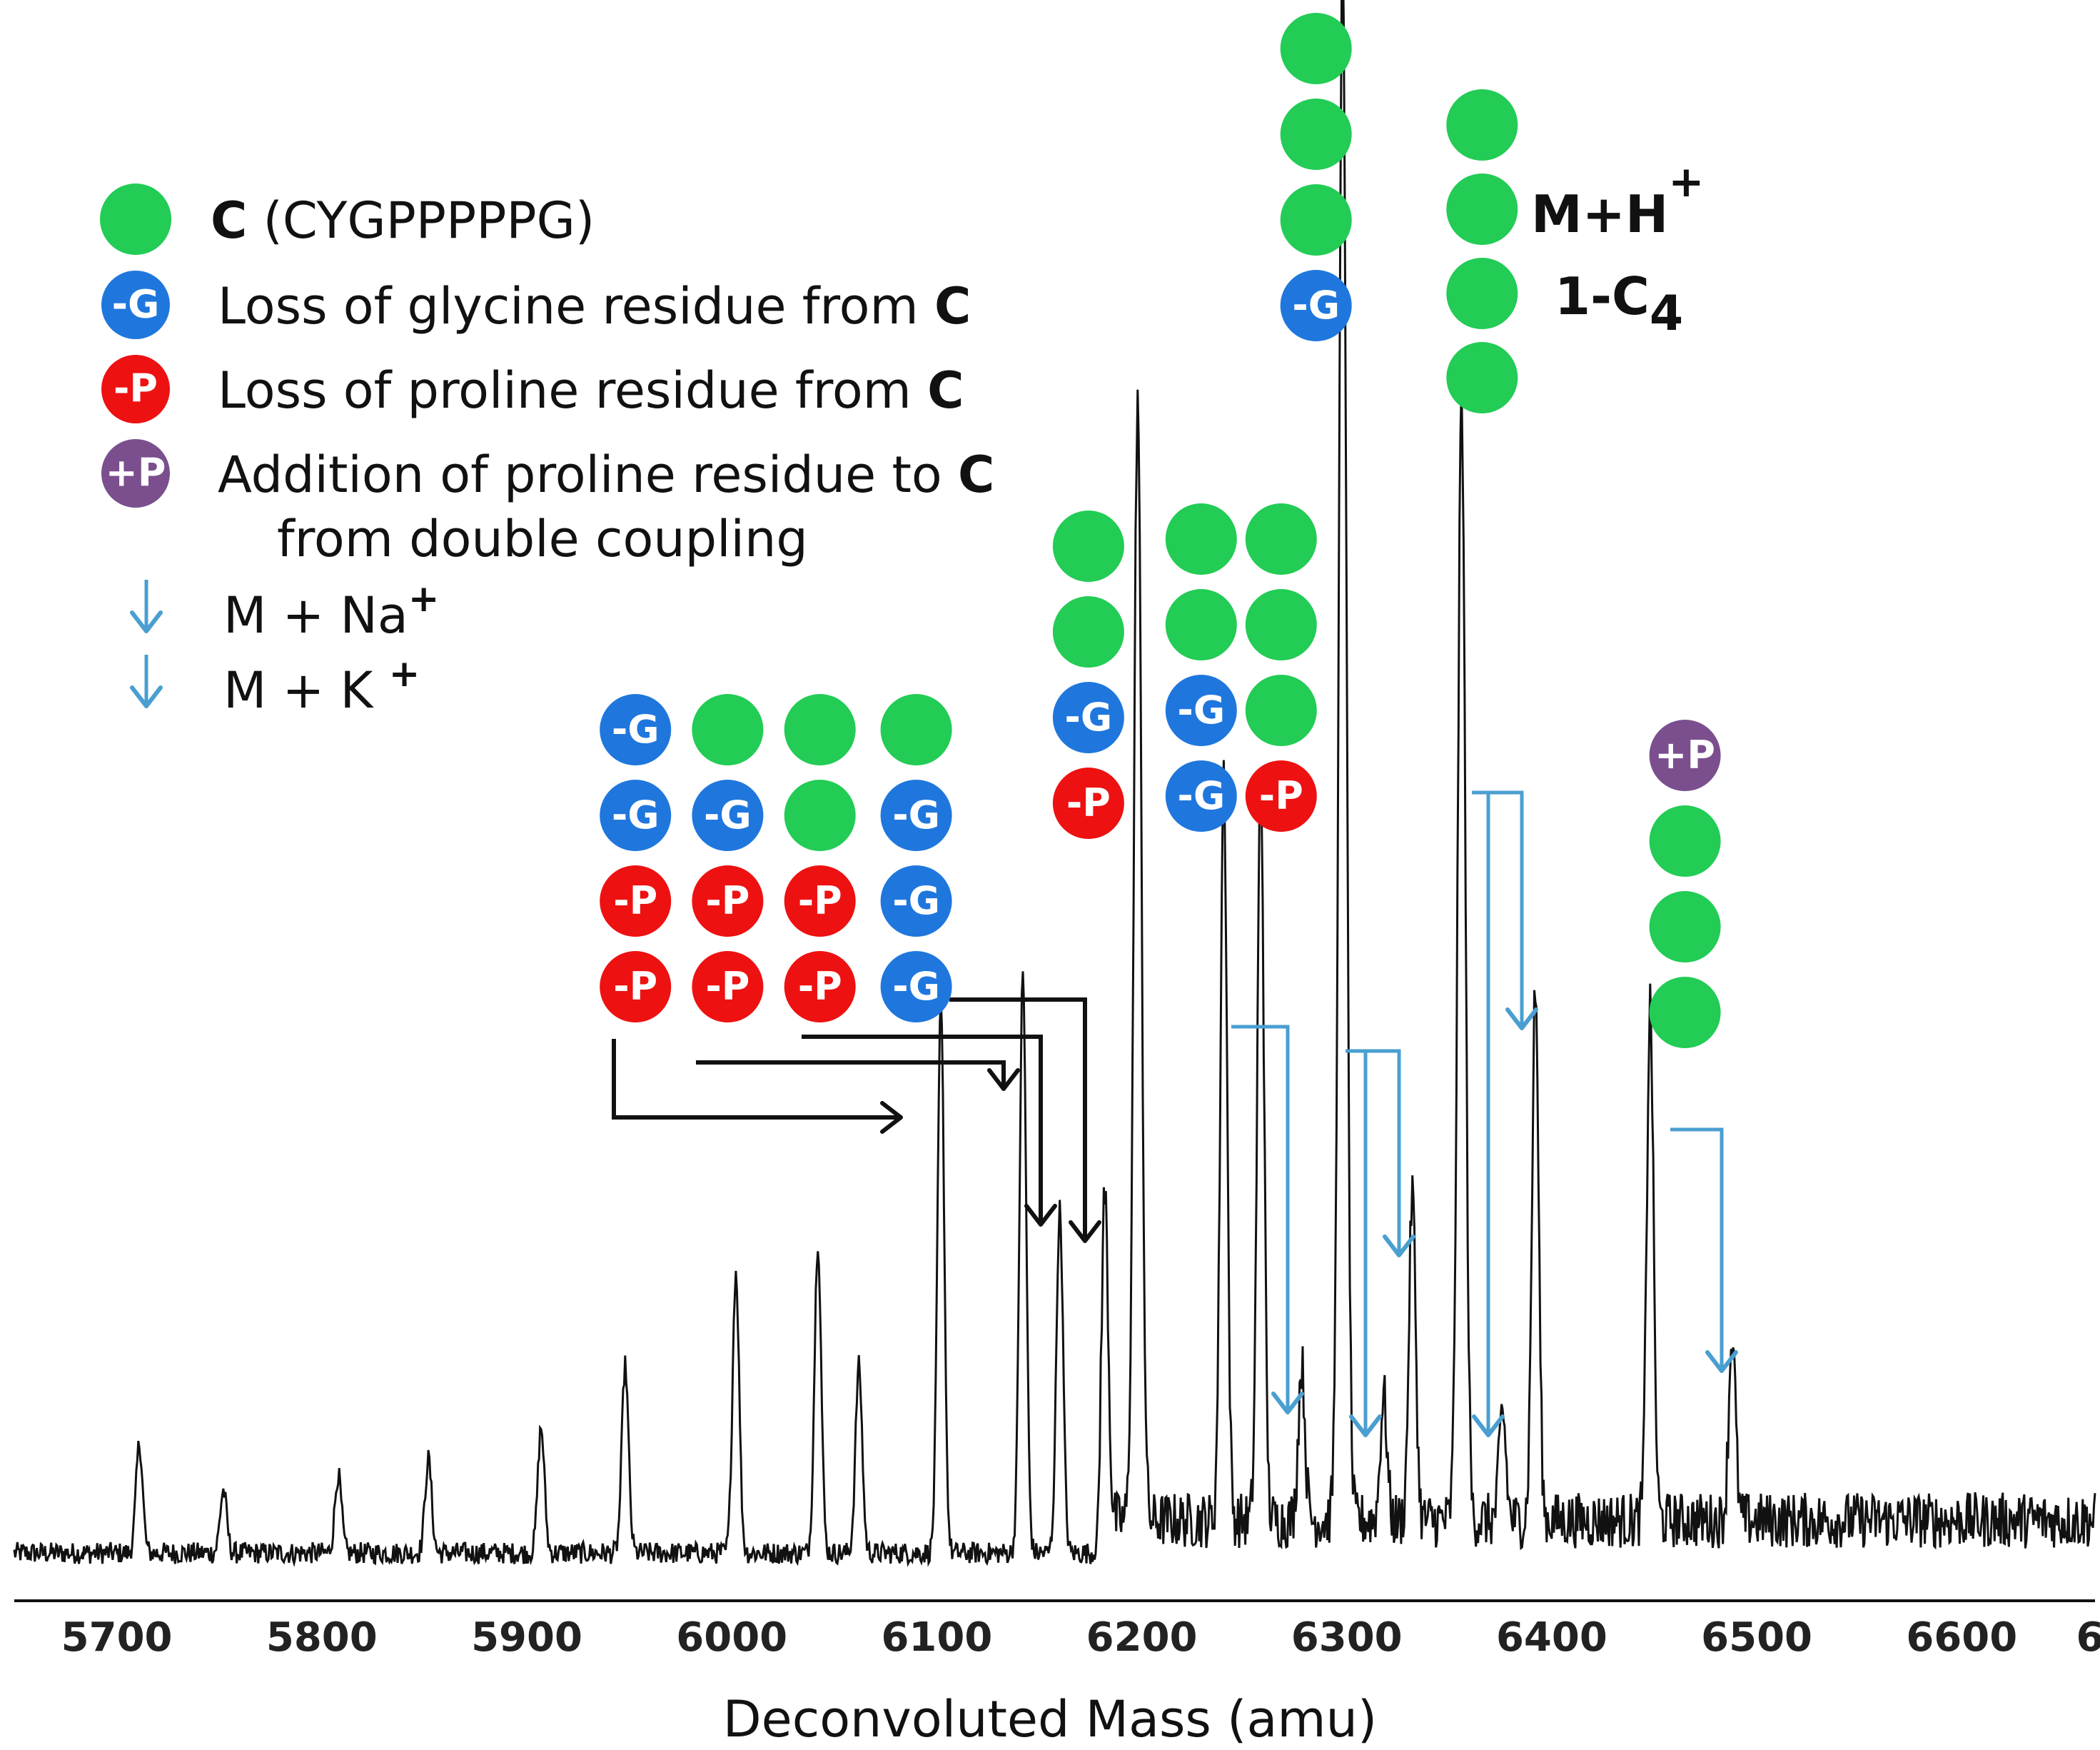  Describe the element at coordinates (606, 475) in the screenshot. I see `legend-label: Addition of proline residue to C` at that location.